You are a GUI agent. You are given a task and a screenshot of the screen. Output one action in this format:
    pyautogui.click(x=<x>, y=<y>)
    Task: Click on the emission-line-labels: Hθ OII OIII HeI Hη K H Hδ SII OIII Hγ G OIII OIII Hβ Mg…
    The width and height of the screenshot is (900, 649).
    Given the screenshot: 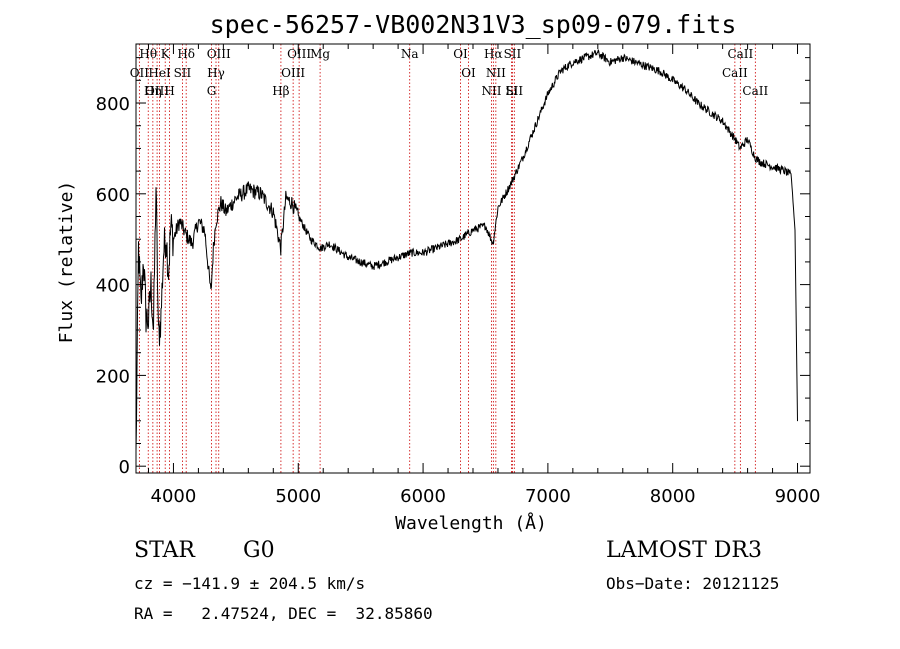 What is the action you would take?
    pyautogui.click(x=449, y=72)
    